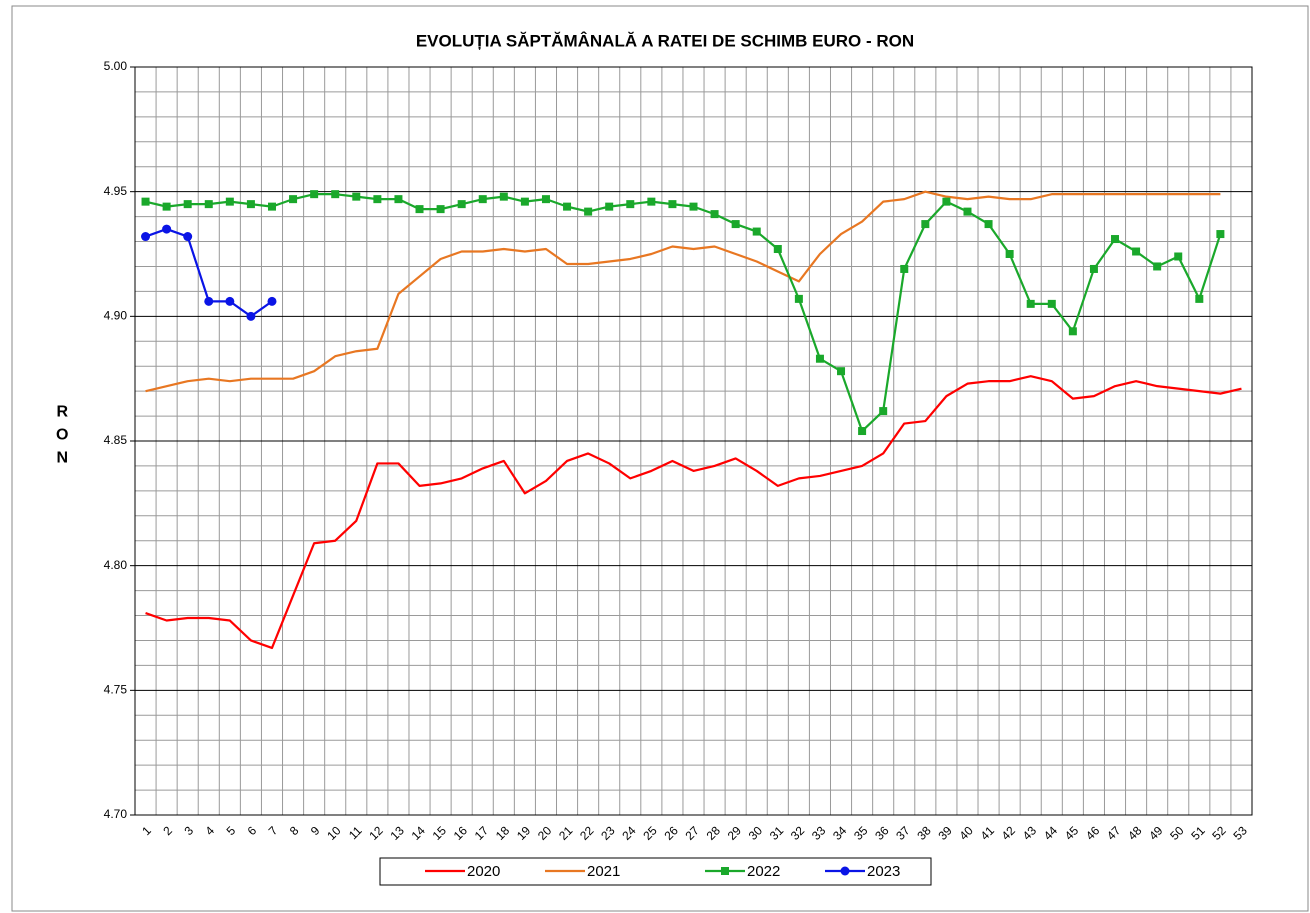  What do you see at coordinates (62, 438) in the screenshot?
I see `y-axis-label: RON` at bounding box center [62, 438].